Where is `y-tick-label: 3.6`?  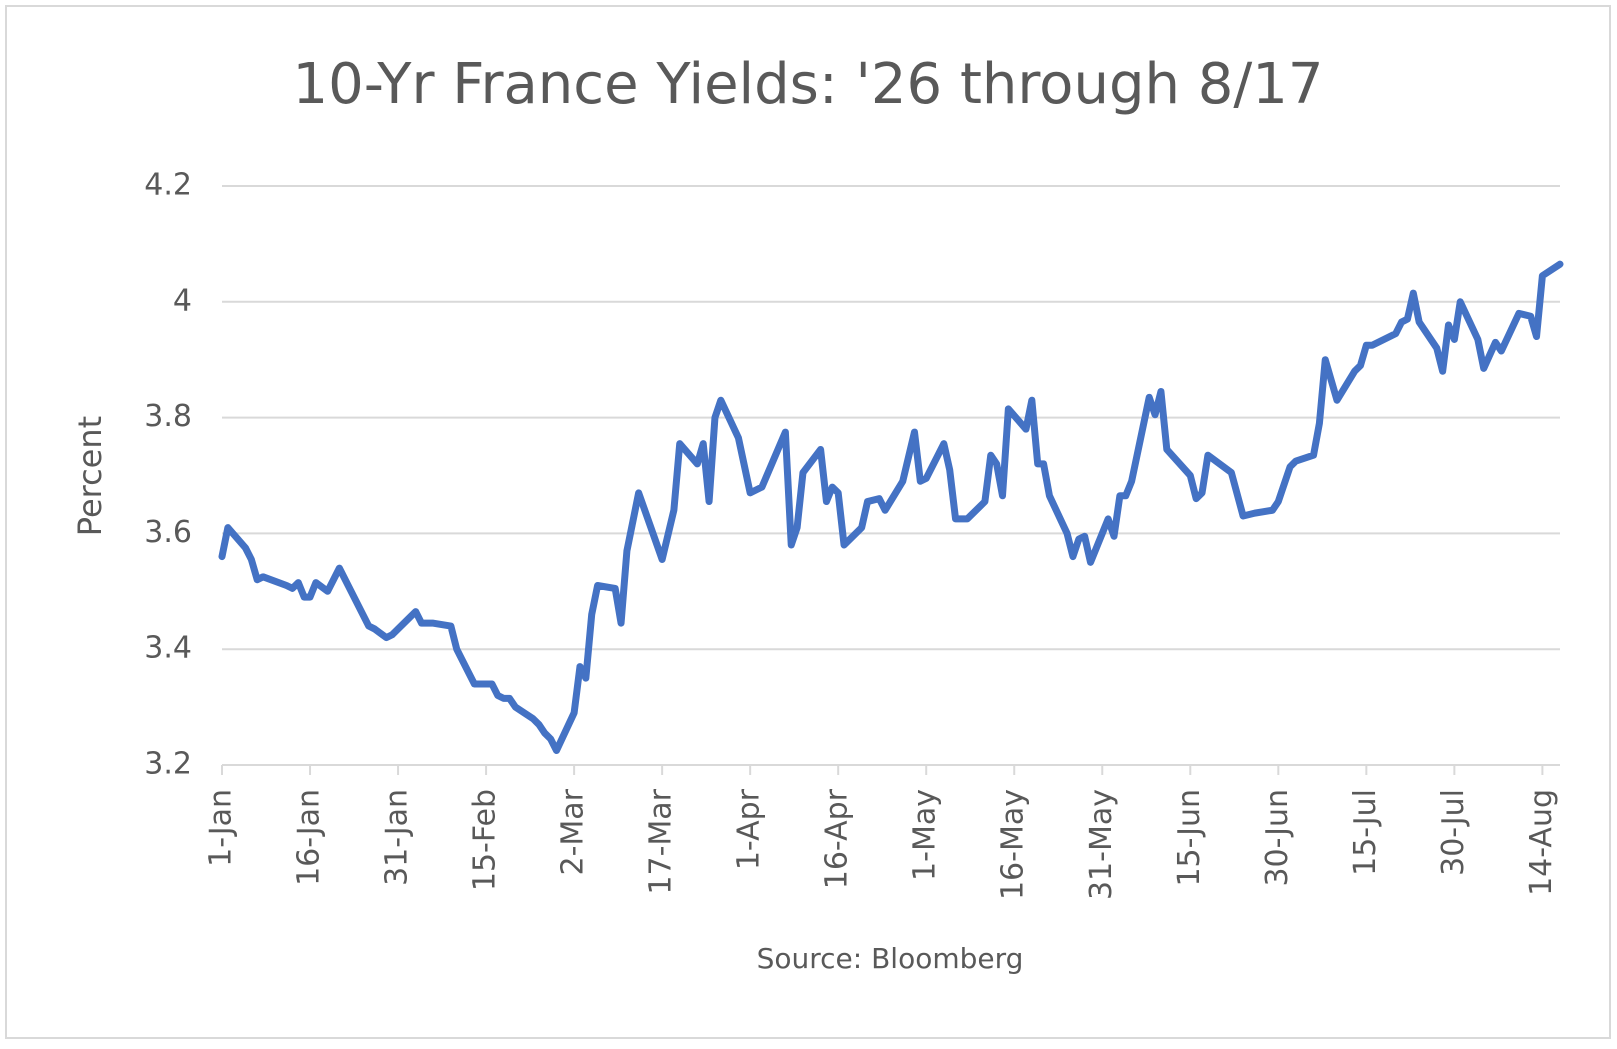 y-tick-label: 3.6 is located at coordinates (168, 532).